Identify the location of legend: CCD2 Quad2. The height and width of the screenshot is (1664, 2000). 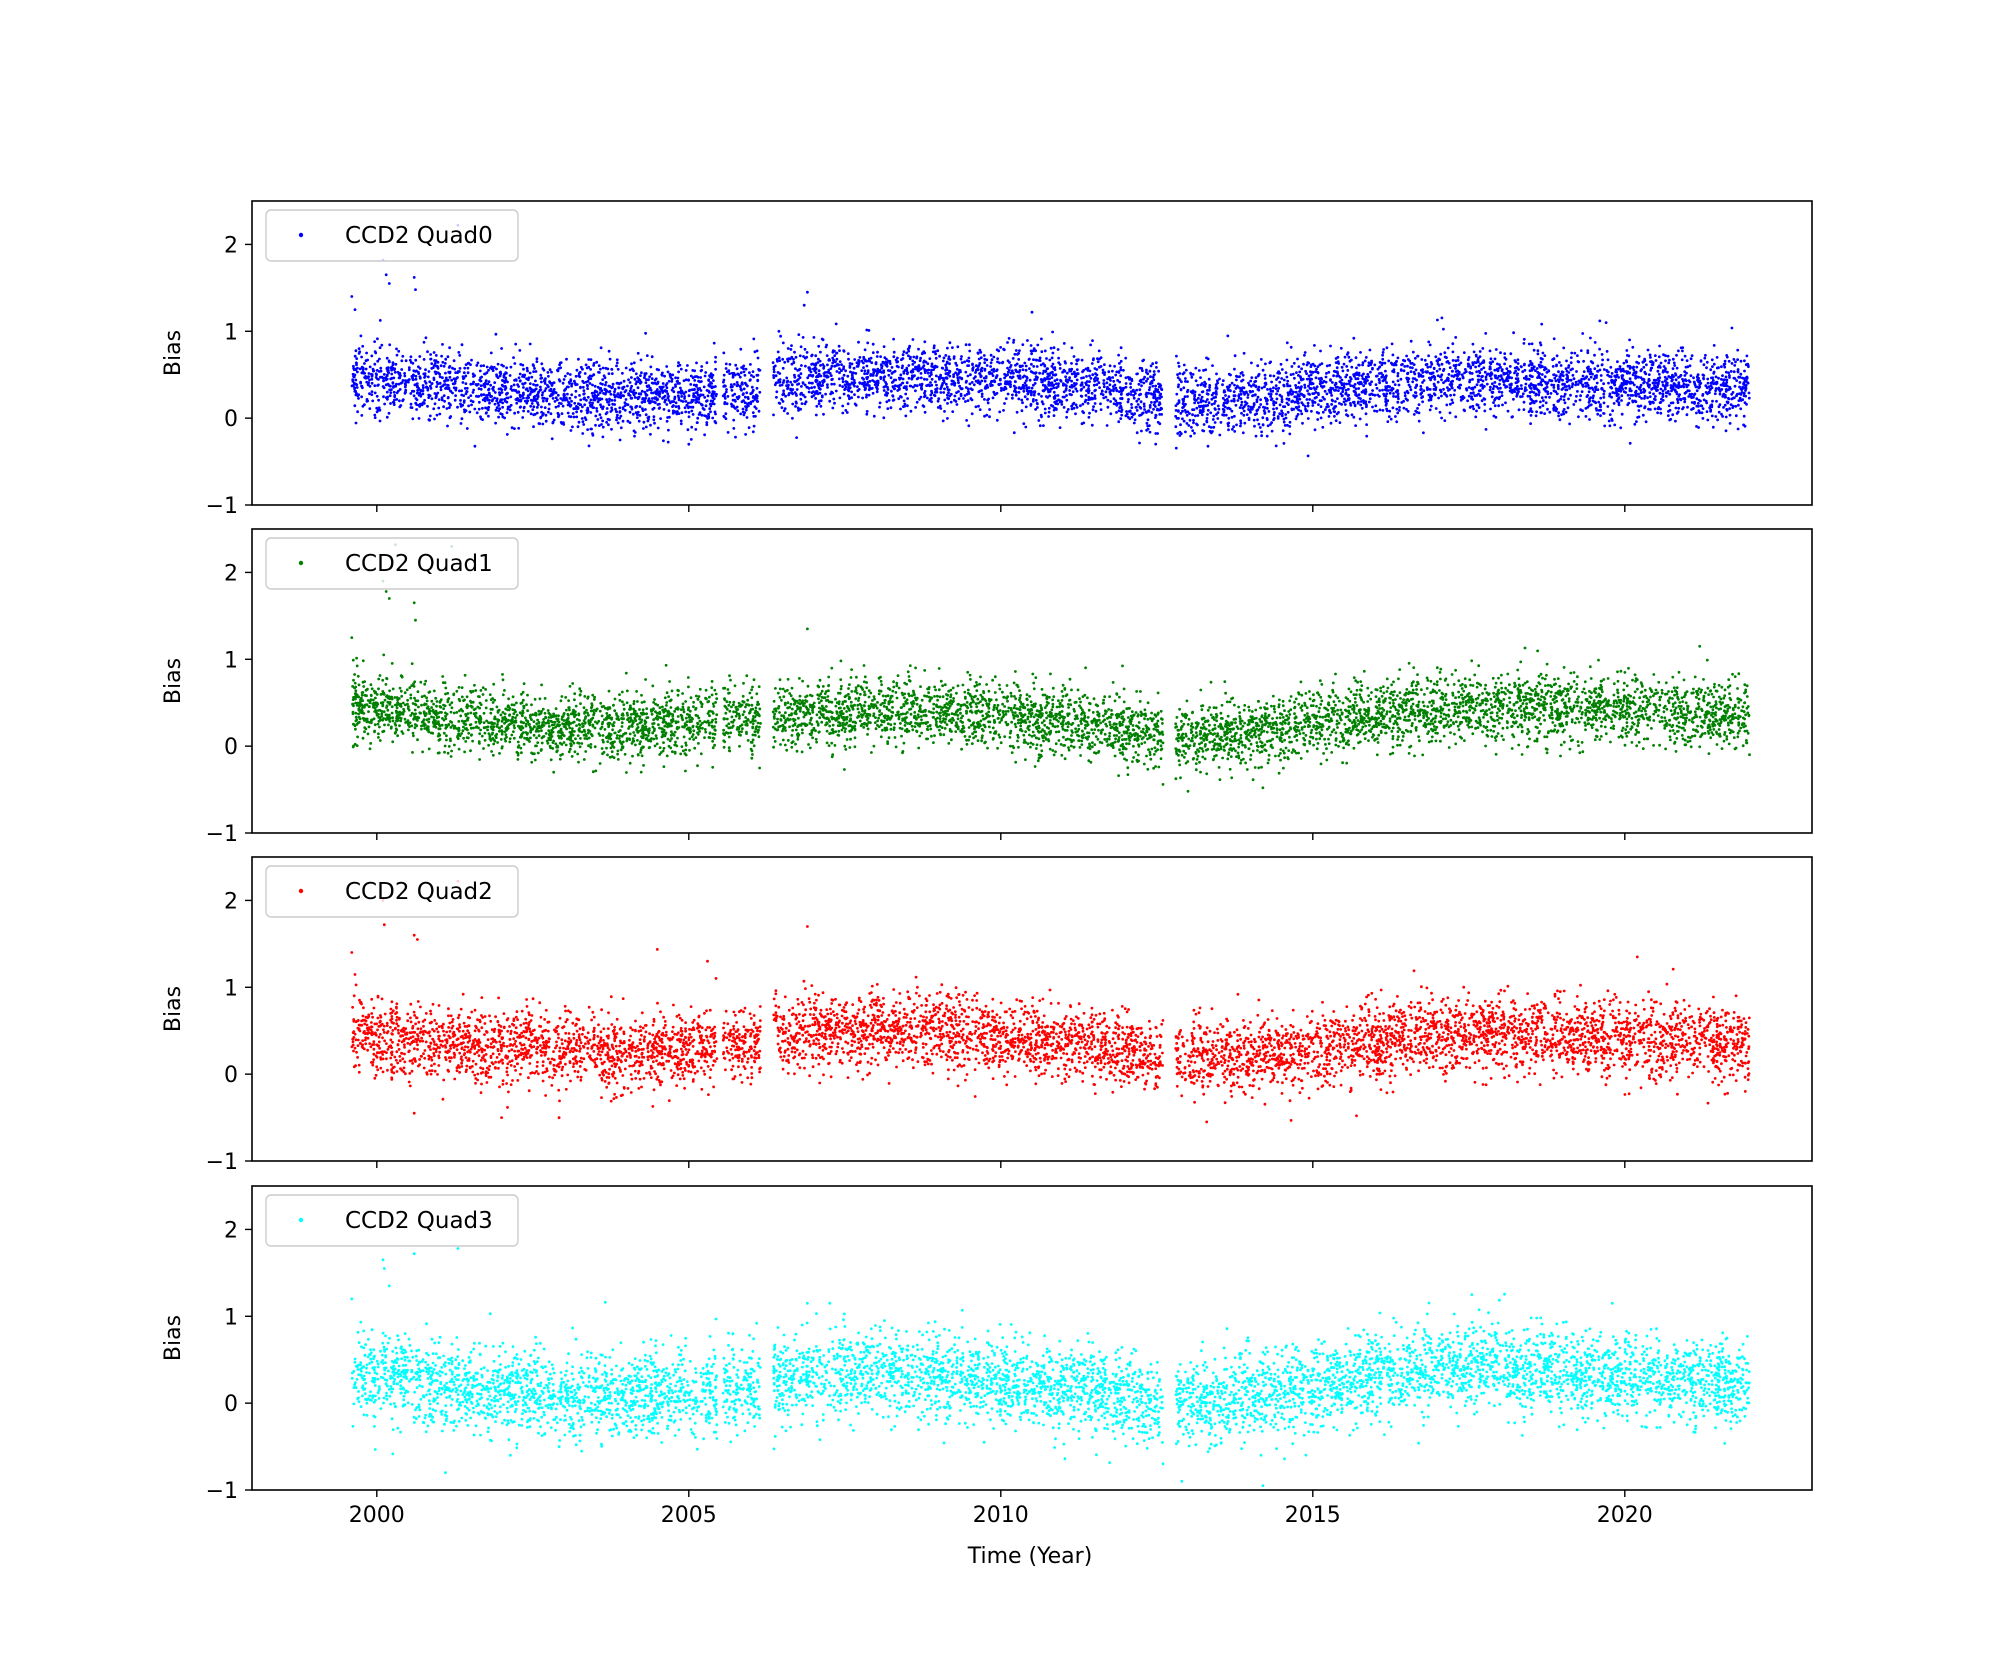
(392, 891).